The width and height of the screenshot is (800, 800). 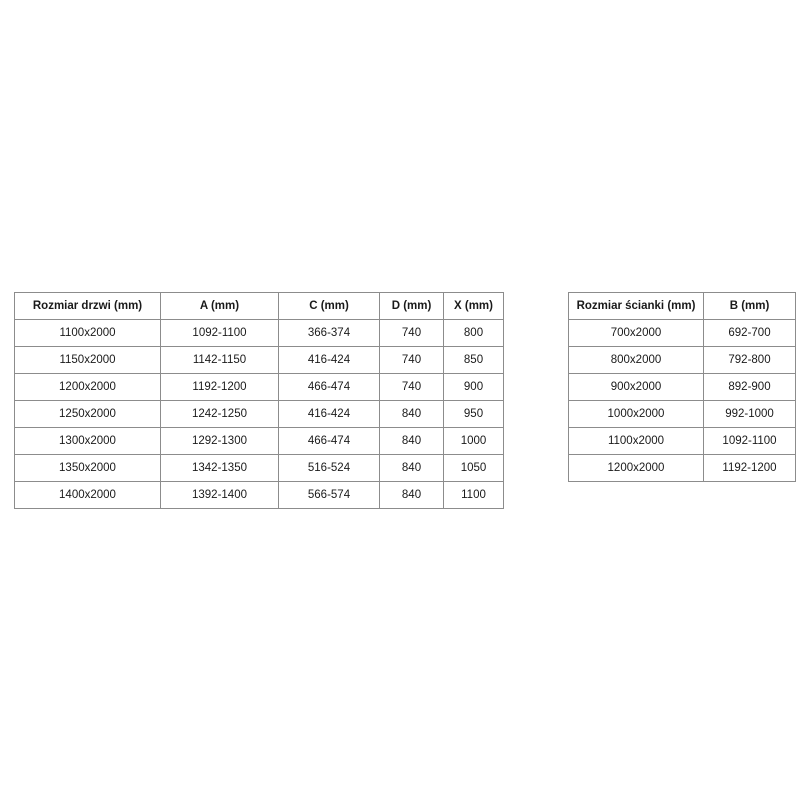 I want to click on table-row: 1000x2000 992-1000, so click(x=682, y=414).